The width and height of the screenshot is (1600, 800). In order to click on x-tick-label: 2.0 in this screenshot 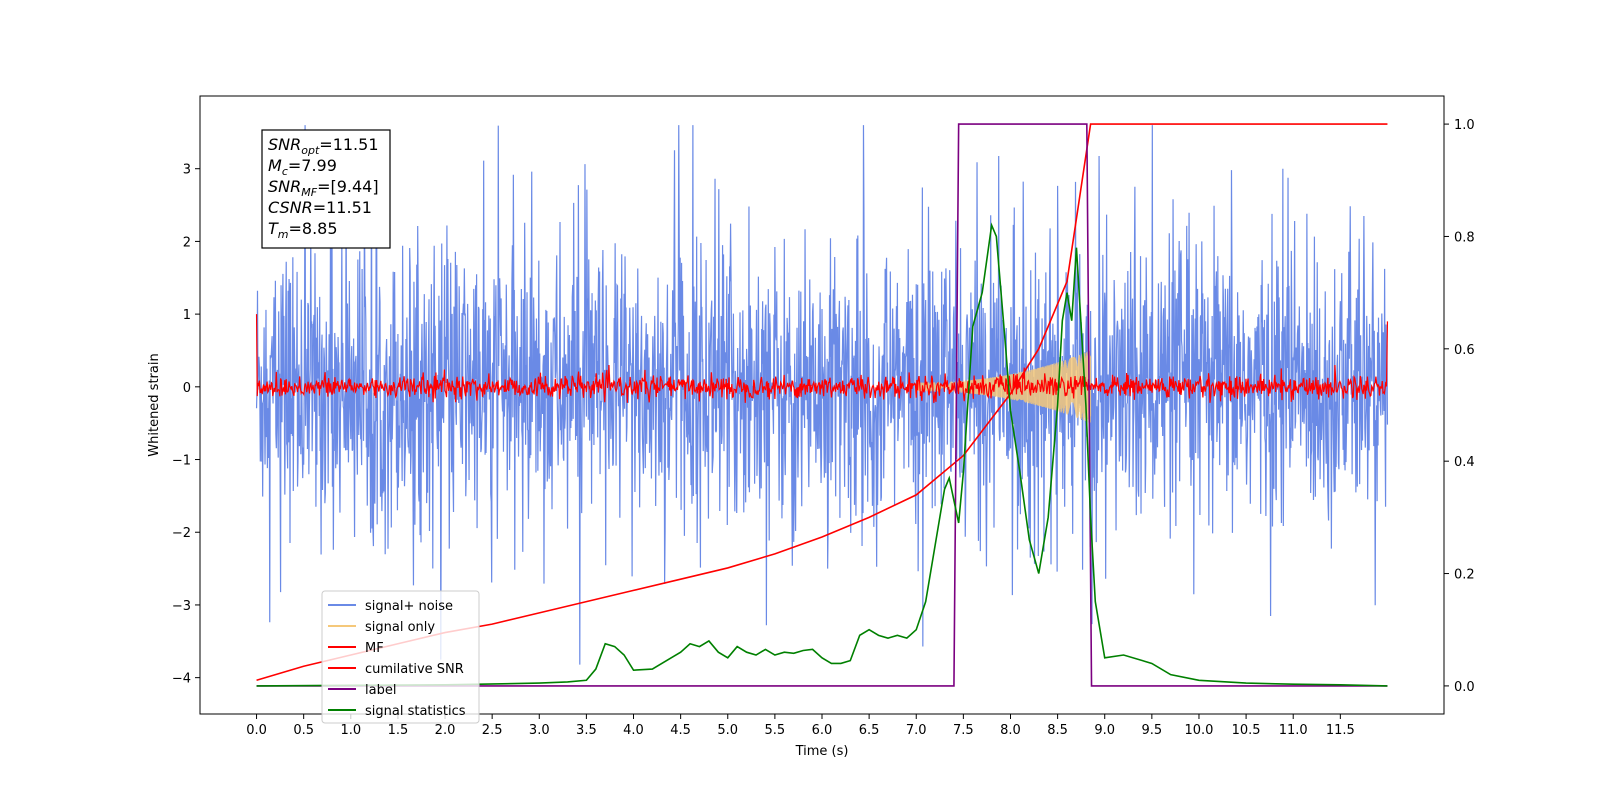, I will do `click(445, 730)`.